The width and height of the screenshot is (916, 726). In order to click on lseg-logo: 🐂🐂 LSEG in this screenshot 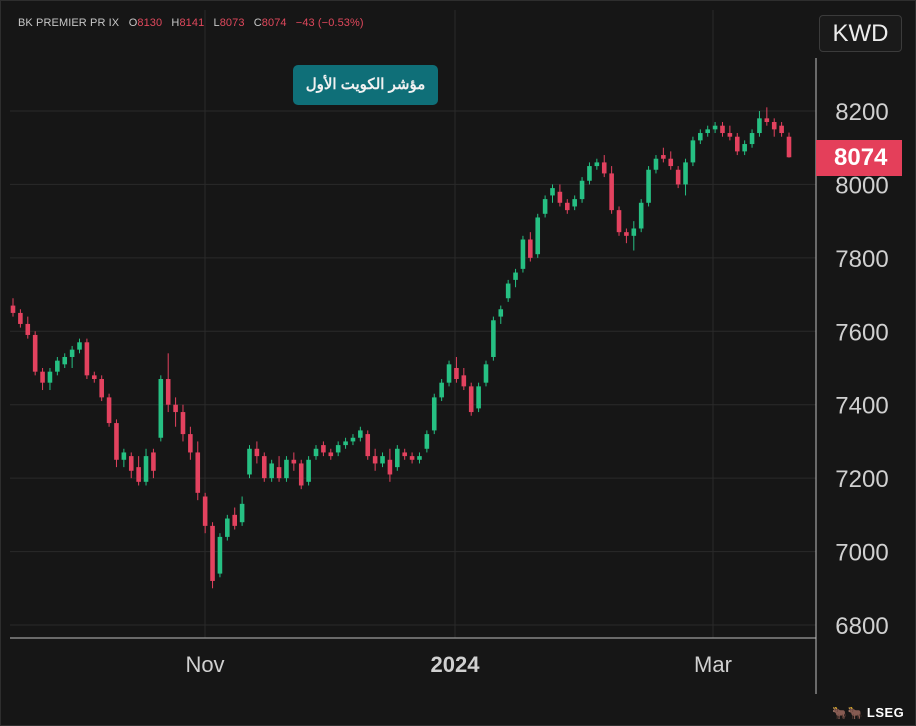, I will do `click(868, 712)`.